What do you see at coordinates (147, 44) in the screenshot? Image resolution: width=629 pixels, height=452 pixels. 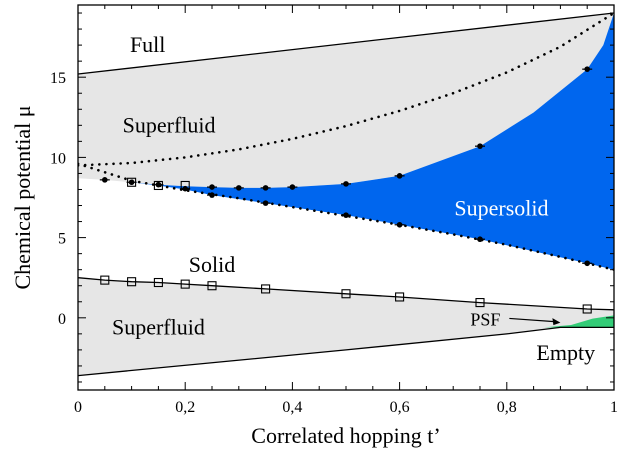 I see `region-label: Full` at bounding box center [147, 44].